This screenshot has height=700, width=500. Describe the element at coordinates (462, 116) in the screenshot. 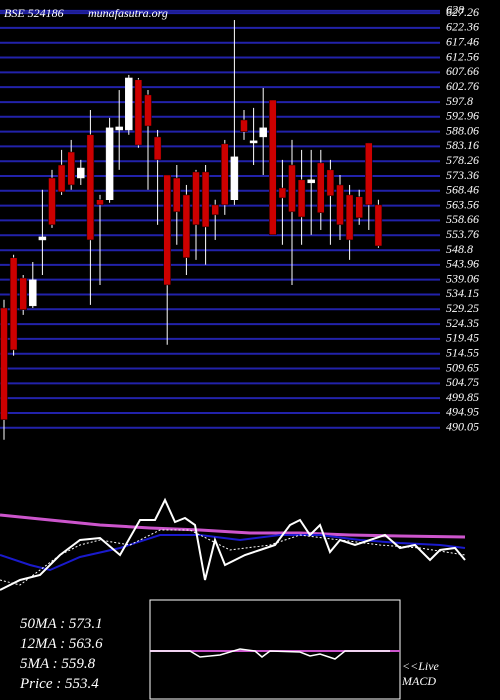

I see `y-tick-label: 592.96` at that location.